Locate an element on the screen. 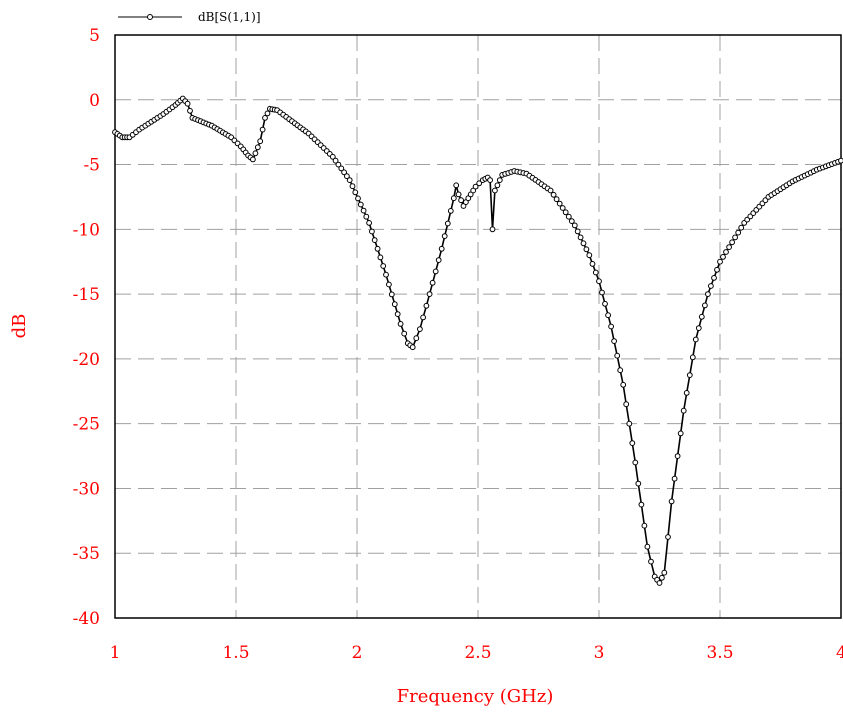 The height and width of the screenshot is (713, 843). y-tick-label: -20 is located at coordinates (86, 360).